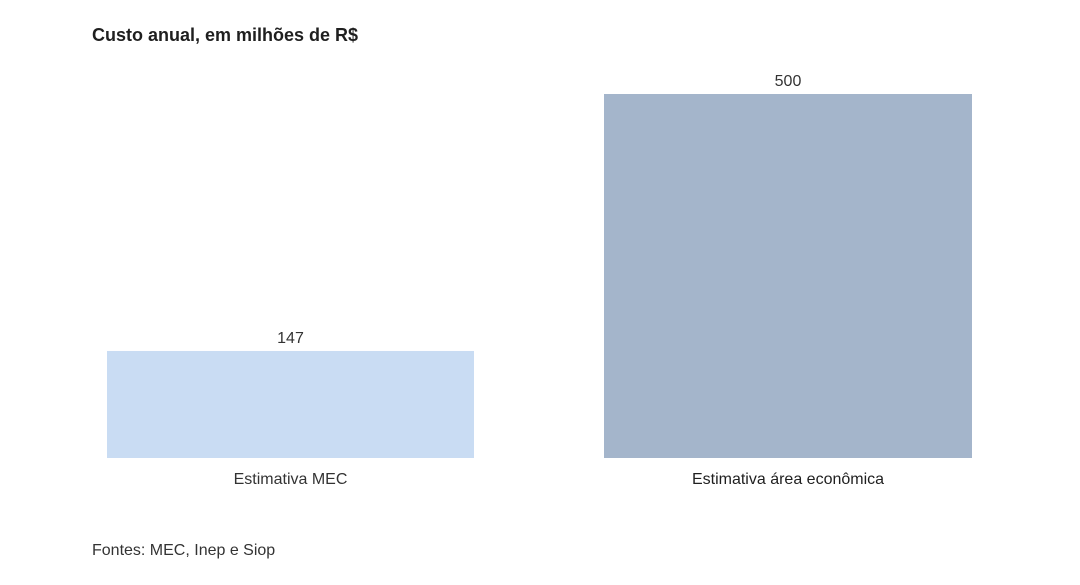 This screenshot has width=1080, height=585. What do you see at coordinates (290, 338) in the screenshot?
I see `bar-value-label-1: 147` at bounding box center [290, 338].